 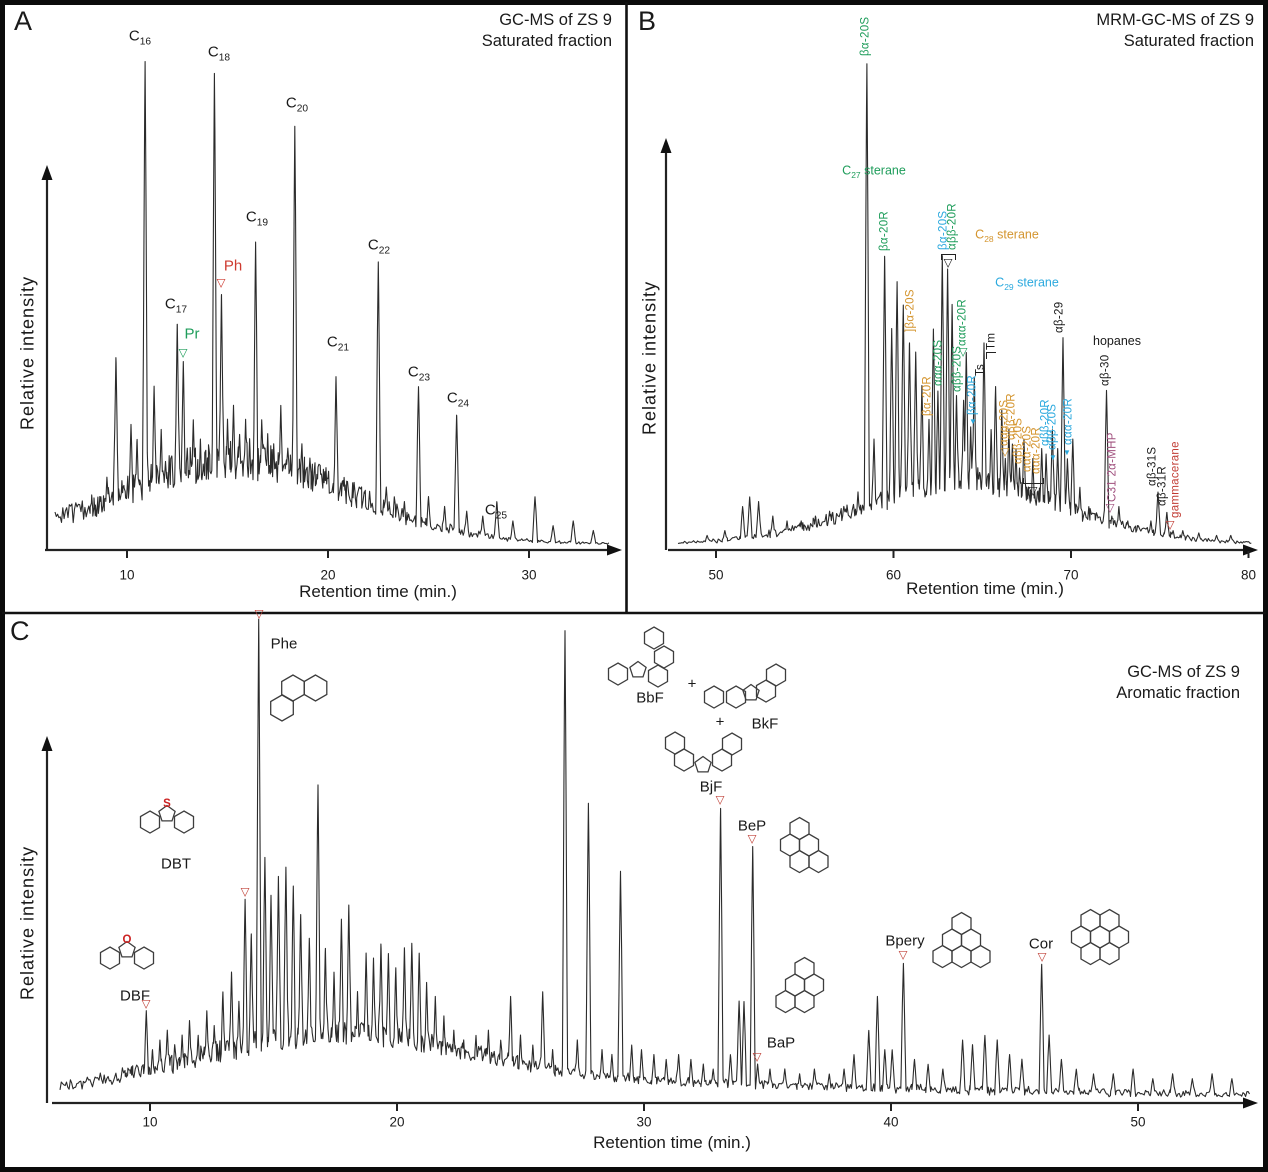 I want to click on panel-a-y-axis-arrowhead, so click(x=47, y=172).